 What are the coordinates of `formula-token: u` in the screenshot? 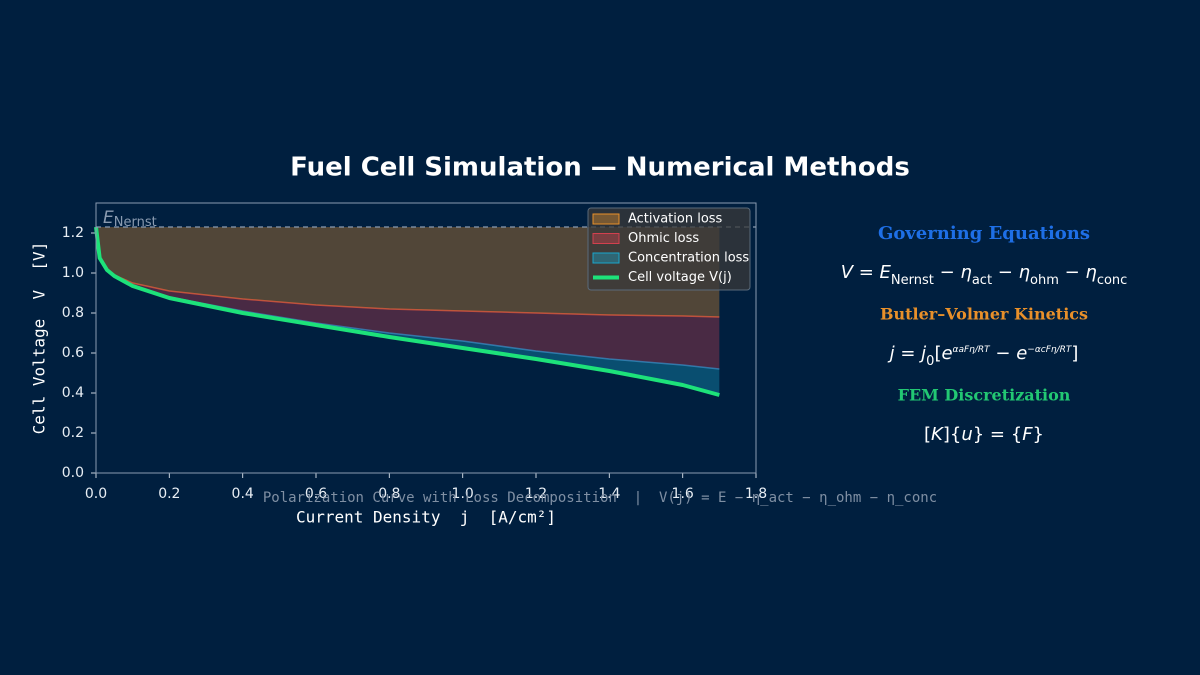 It's located at (966, 434).